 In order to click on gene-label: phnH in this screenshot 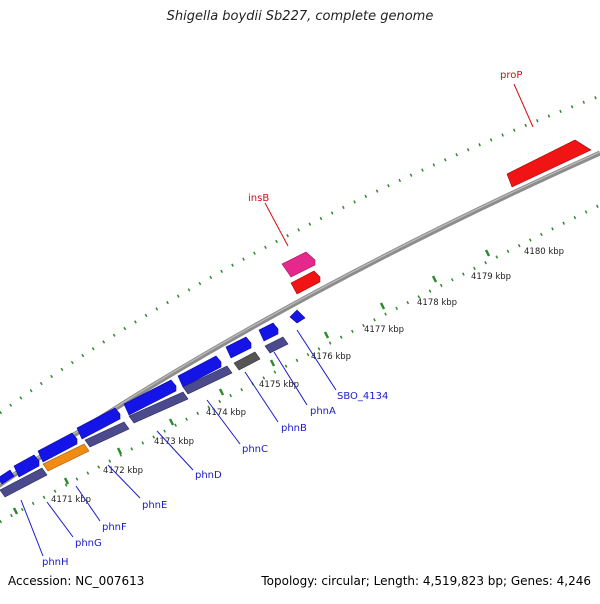, I will do `click(55, 562)`.